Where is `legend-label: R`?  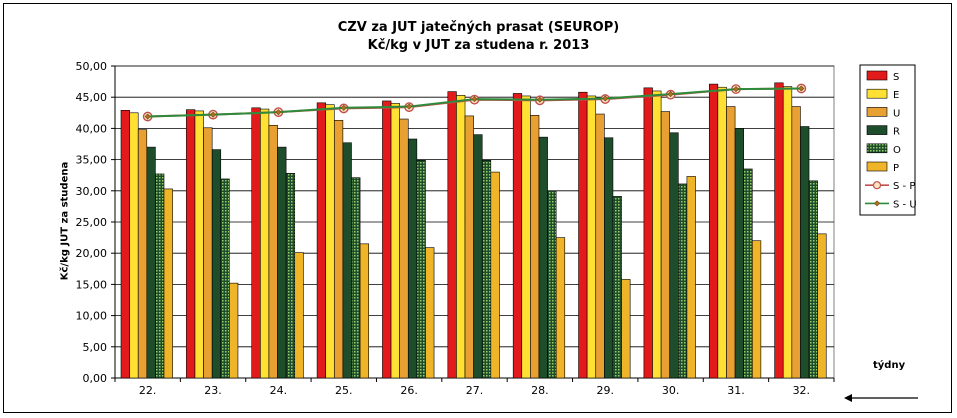
legend-label: R is located at coordinates (896, 132).